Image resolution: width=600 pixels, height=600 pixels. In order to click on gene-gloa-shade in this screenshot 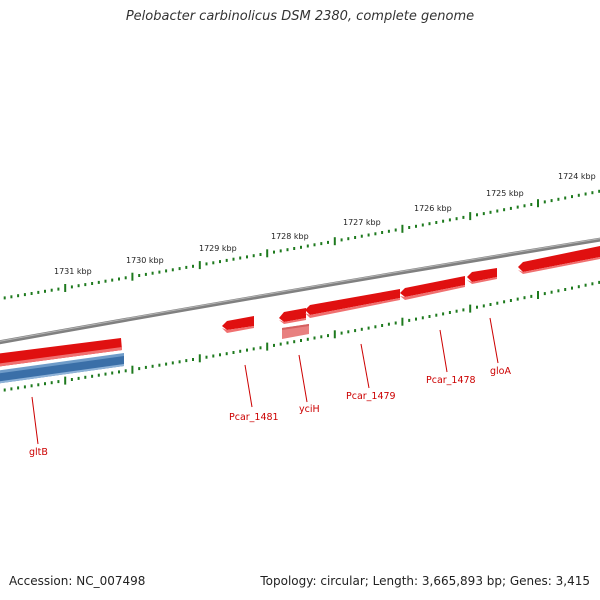, I will do `click(482, 280)`.